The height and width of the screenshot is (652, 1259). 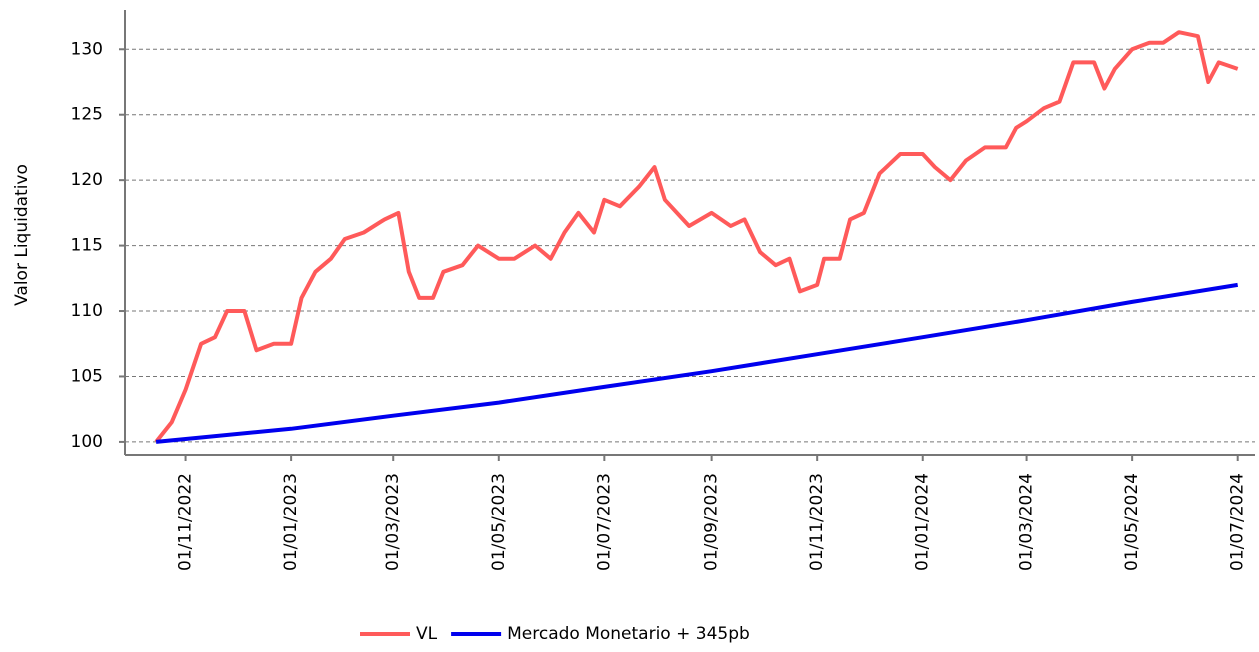 I want to click on y-tick-label: 105, so click(x=87, y=376).